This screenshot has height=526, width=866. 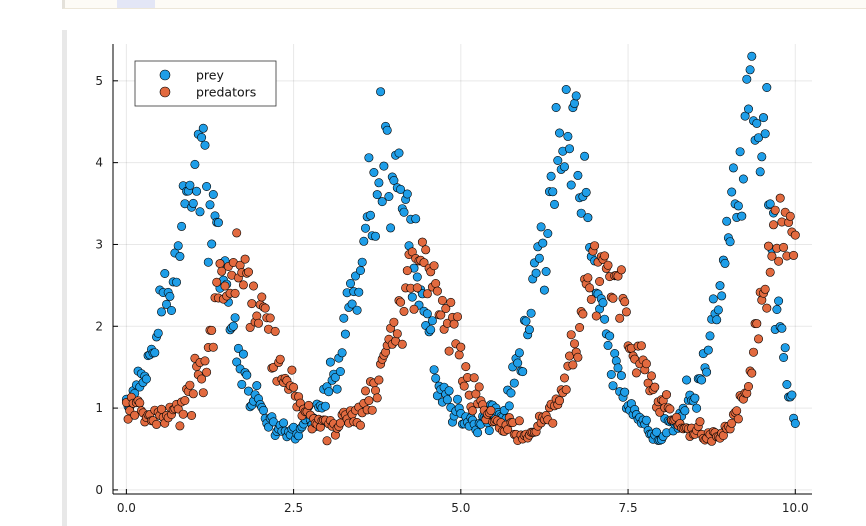 What do you see at coordinates (99, 244) in the screenshot?
I see `y-tick-label: 3` at bounding box center [99, 244].